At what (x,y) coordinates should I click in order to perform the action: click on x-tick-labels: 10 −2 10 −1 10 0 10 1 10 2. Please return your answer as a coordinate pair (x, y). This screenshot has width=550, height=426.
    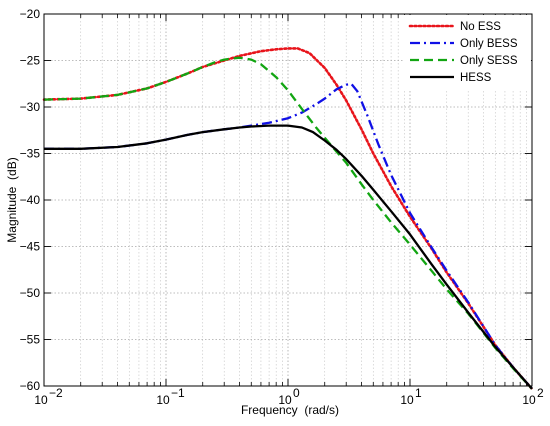
    Looking at the image, I should click on (289, 396).